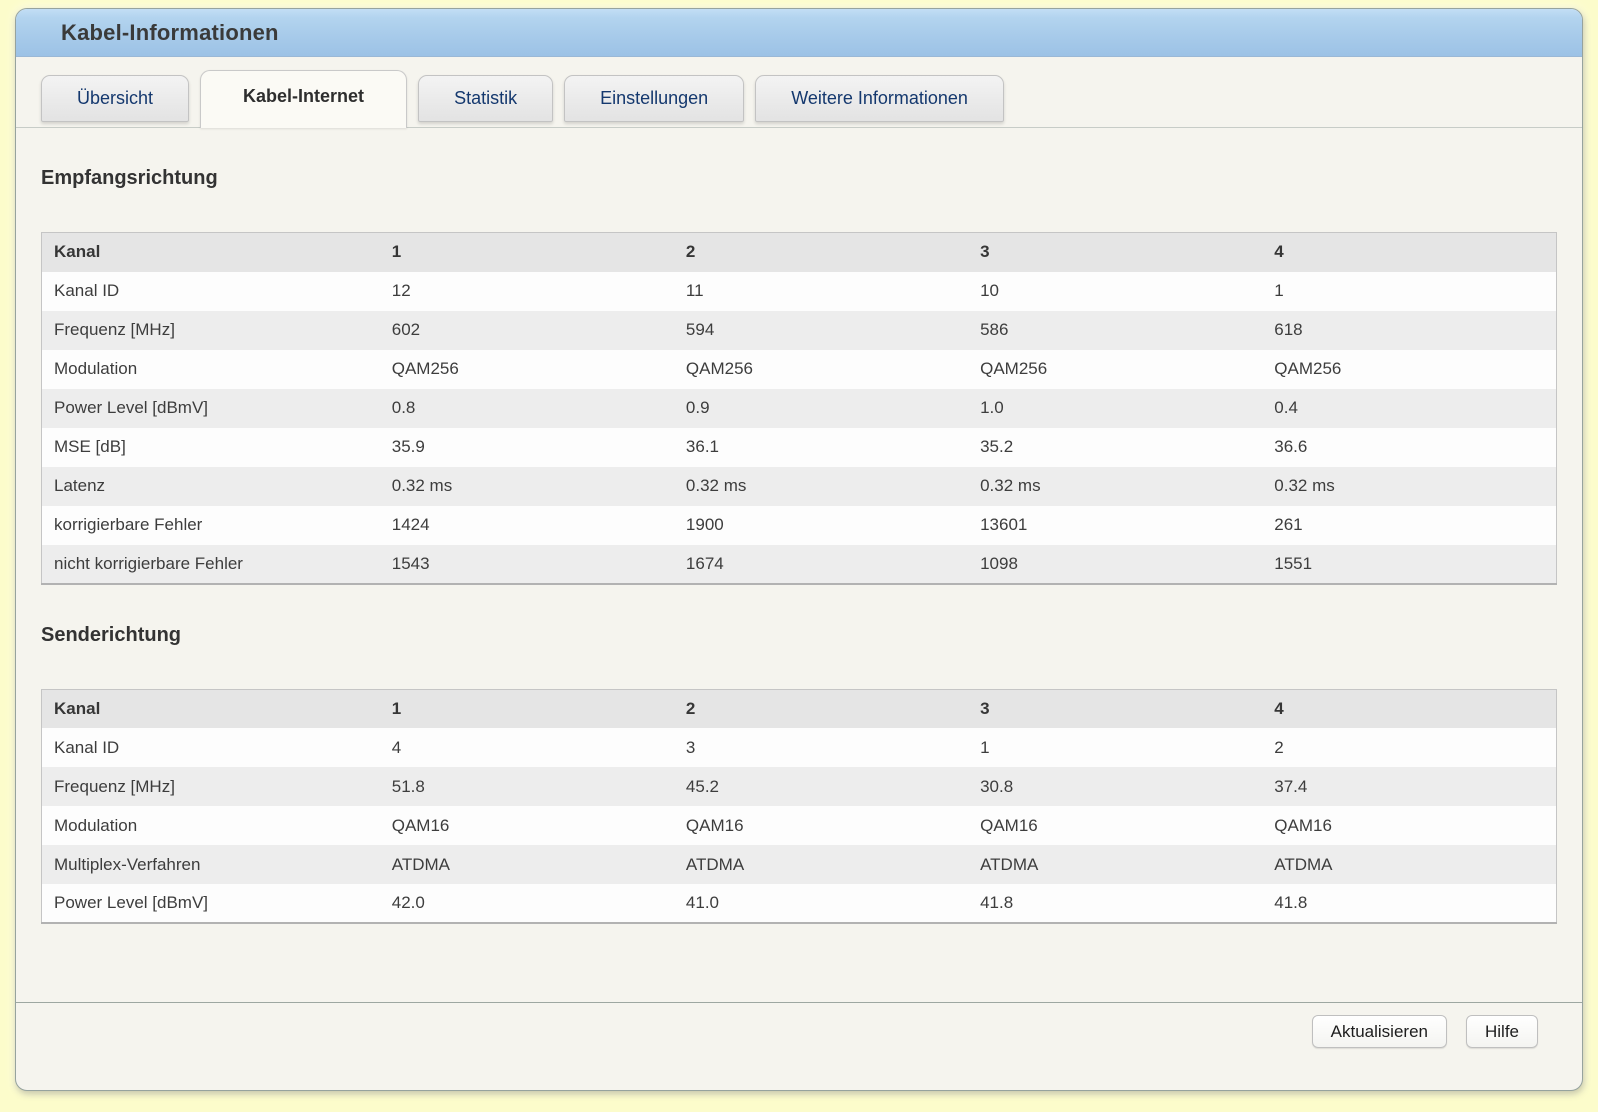  I want to click on tab-weitere-informationen: Weitere Informationen, so click(879, 98).